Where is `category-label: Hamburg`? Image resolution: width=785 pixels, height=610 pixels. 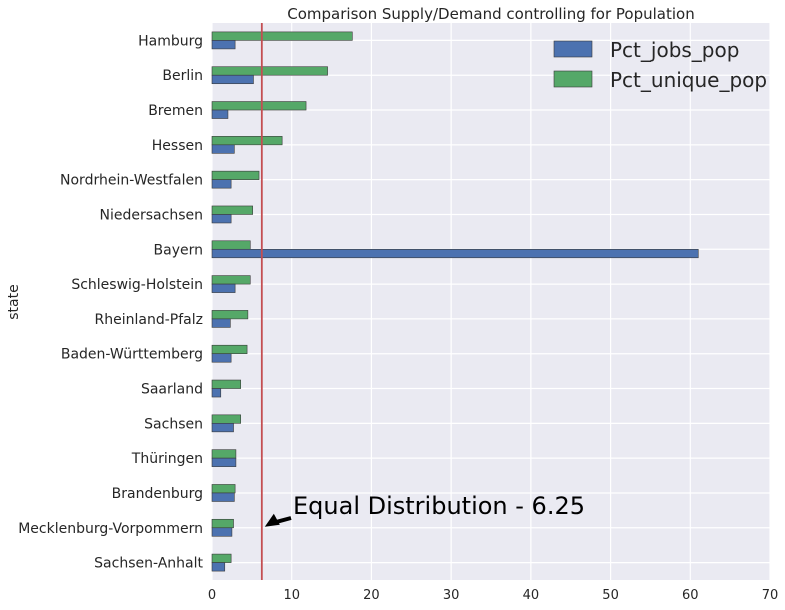 category-label: Hamburg is located at coordinates (170, 41).